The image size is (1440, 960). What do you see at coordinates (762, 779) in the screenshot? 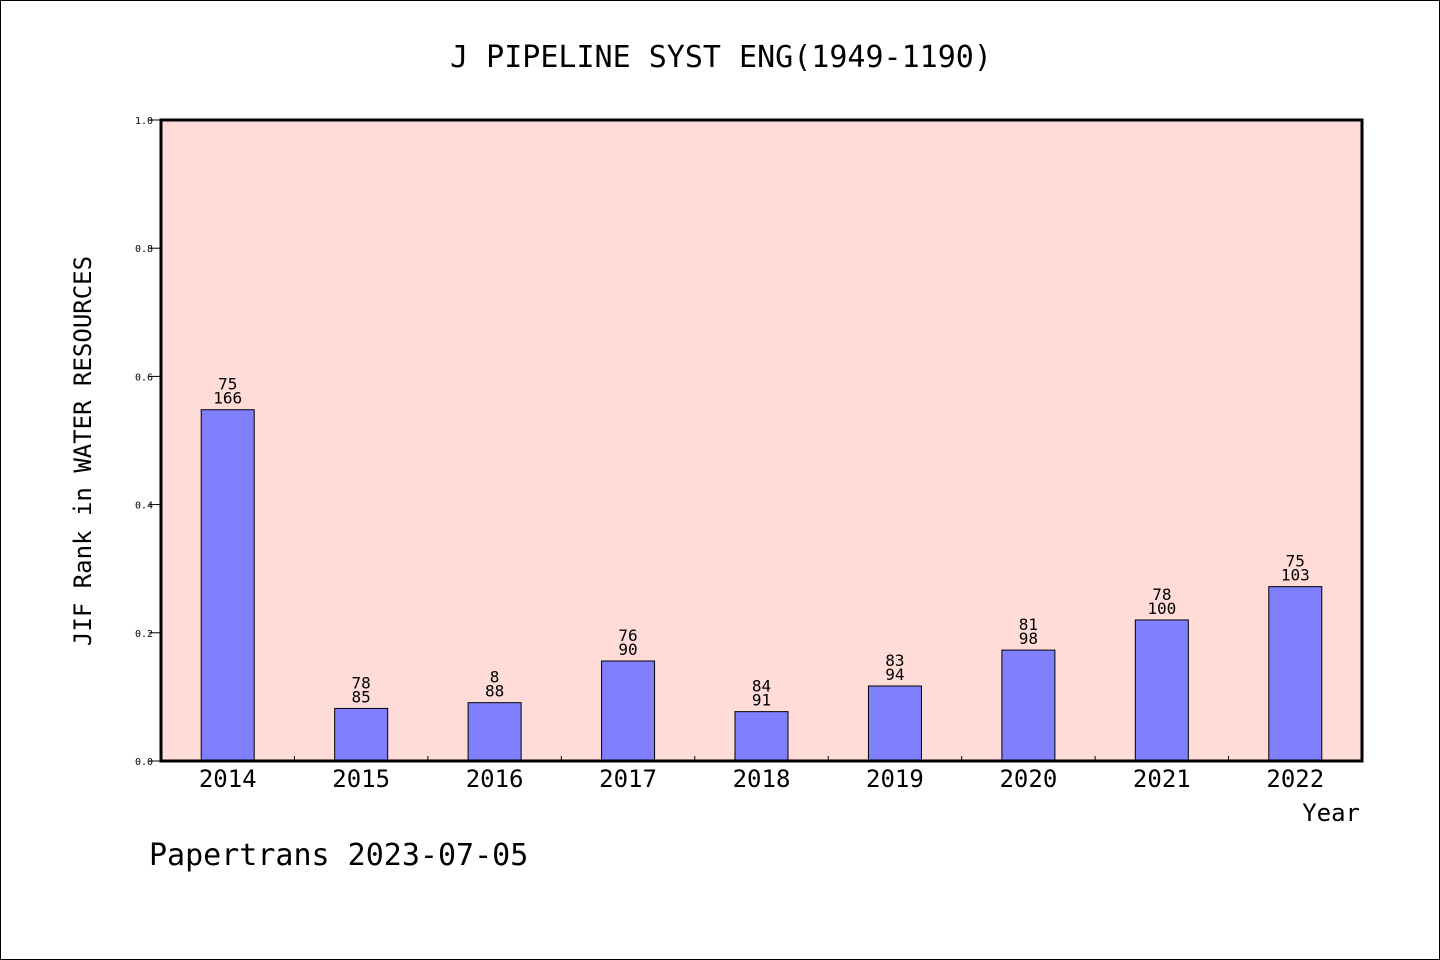
I see `x-tick-label: 2018` at bounding box center [762, 779].